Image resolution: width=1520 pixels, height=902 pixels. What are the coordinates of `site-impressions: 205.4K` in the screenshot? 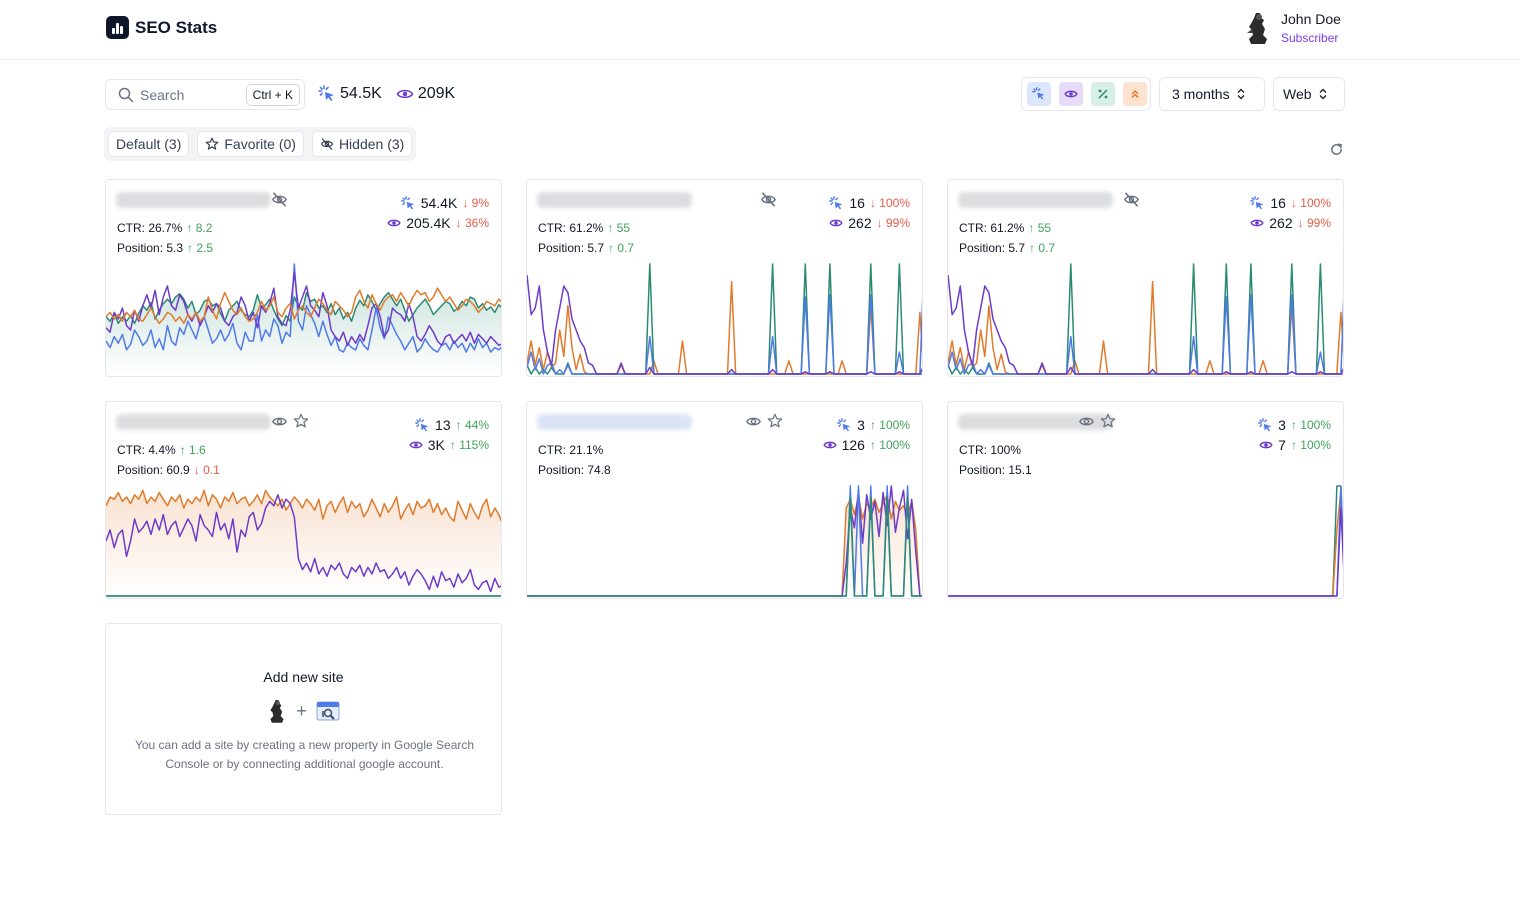 It's located at (428, 223).